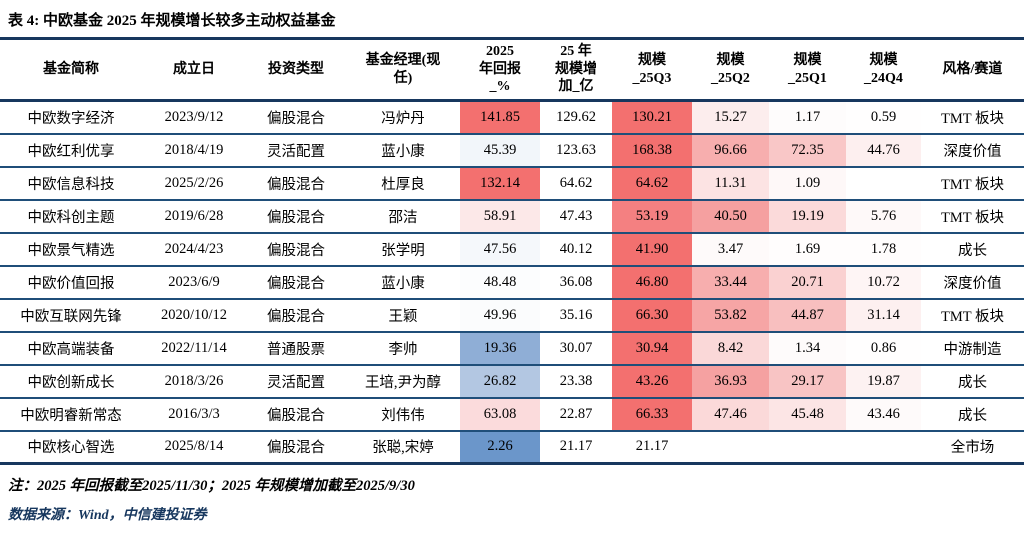 The height and width of the screenshot is (546, 1024). I want to click on cell-name: 中欧红利优享, so click(71, 151).